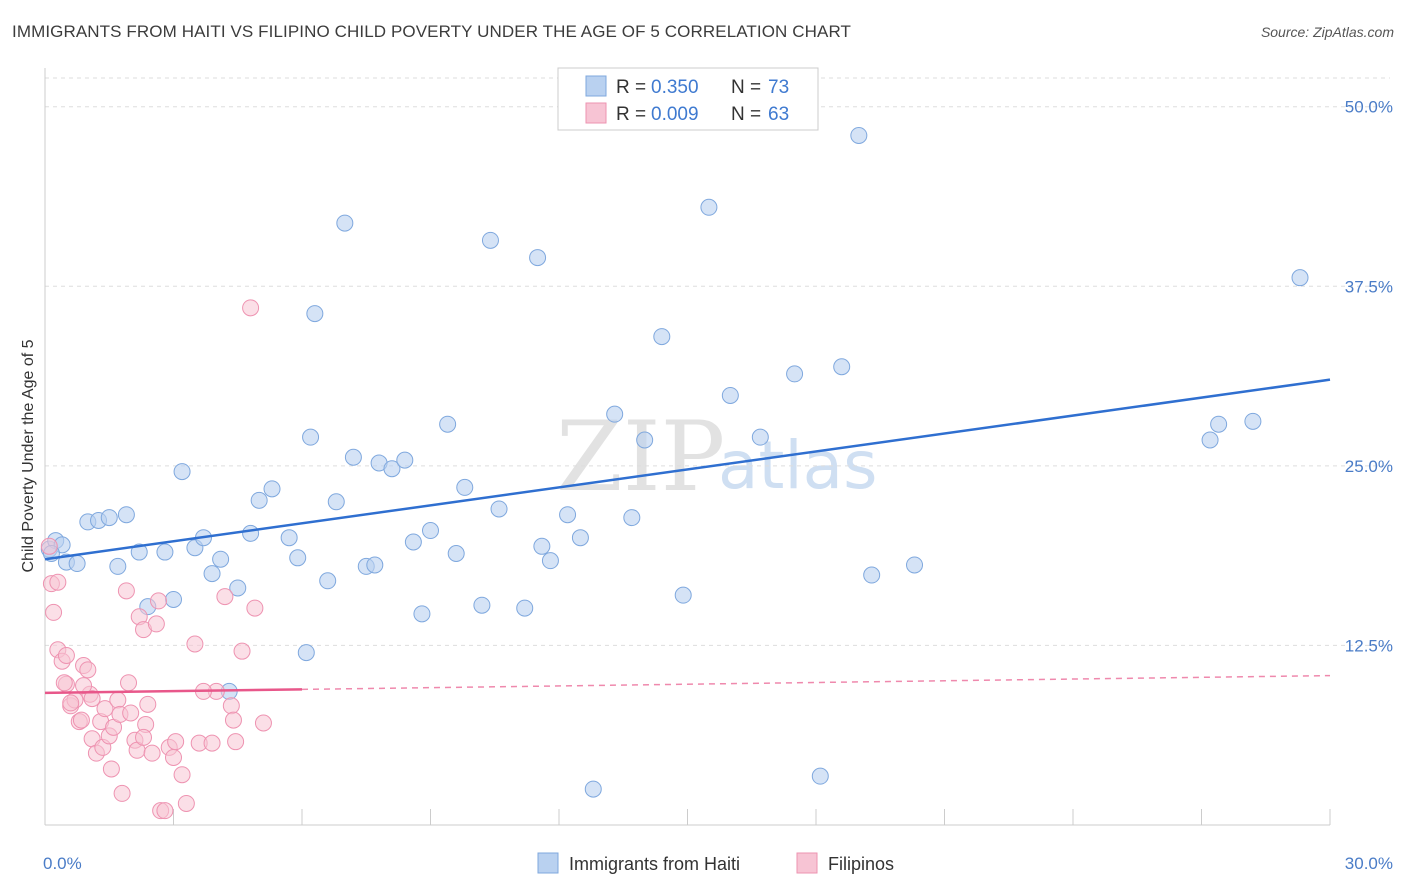  I want to click on y-tick-label: 25.0%, so click(1369, 466).